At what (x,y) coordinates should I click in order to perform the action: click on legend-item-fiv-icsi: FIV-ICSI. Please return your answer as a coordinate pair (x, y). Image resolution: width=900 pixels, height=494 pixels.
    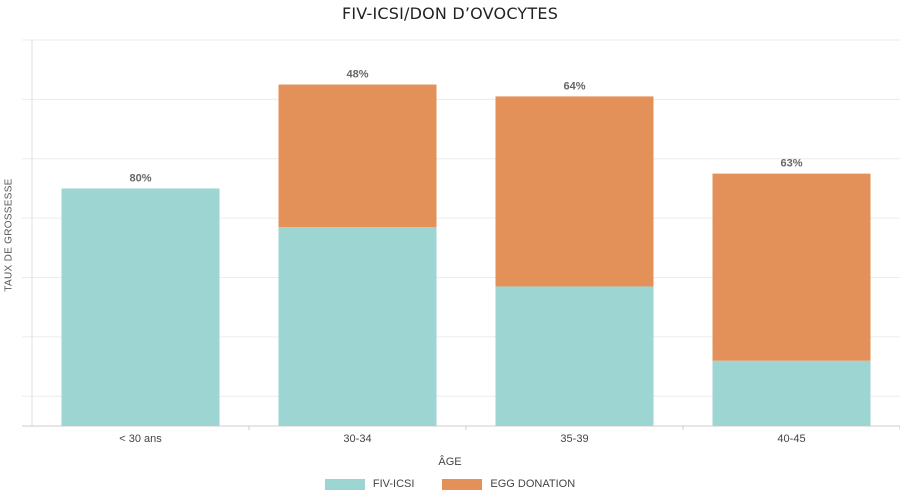
    Looking at the image, I should click on (369, 484).